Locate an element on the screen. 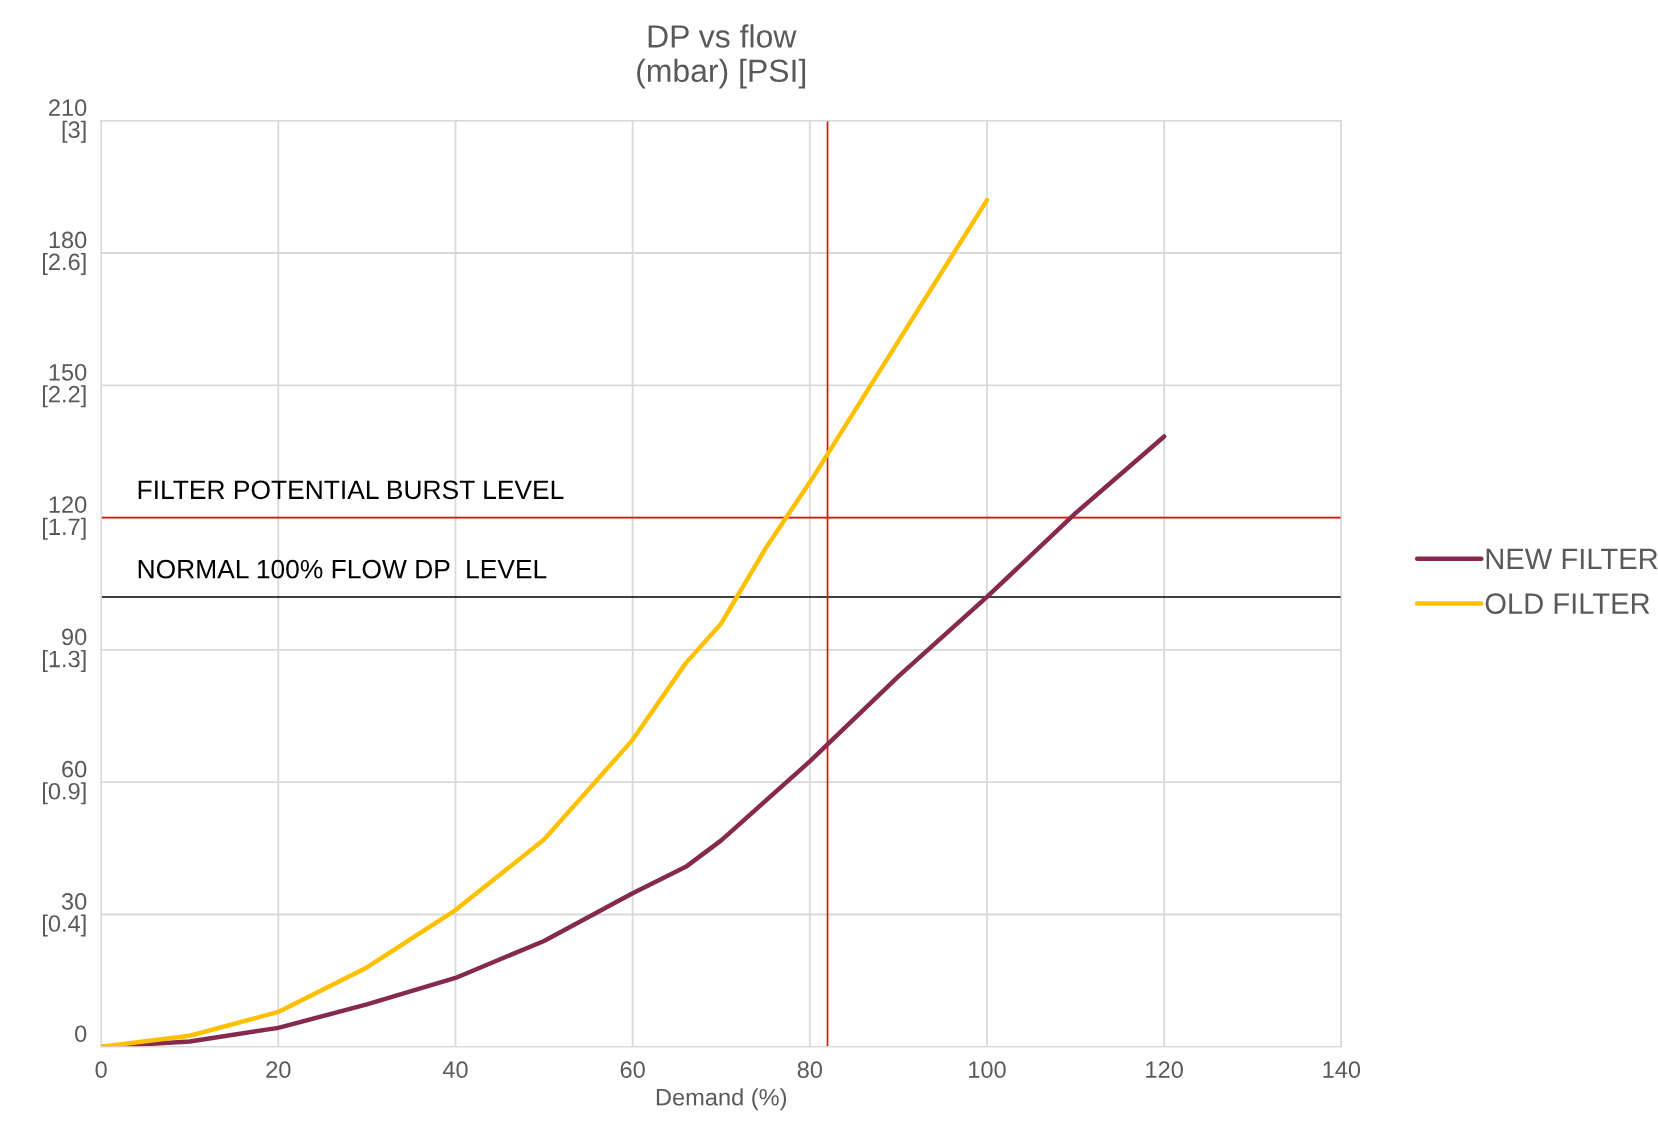 This screenshot has height=1128, width=1658. y-tick-label: 60 is located at coordinates (74, 769).